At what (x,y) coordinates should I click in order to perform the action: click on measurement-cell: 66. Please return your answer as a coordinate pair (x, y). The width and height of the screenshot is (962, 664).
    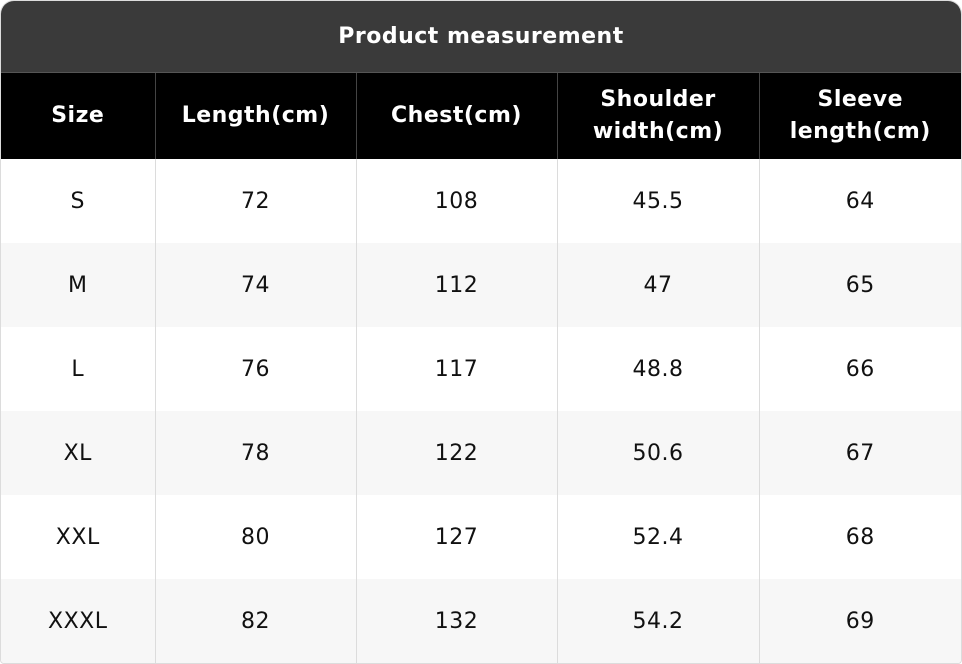
    Looking at the image, I should click on (859, 369).